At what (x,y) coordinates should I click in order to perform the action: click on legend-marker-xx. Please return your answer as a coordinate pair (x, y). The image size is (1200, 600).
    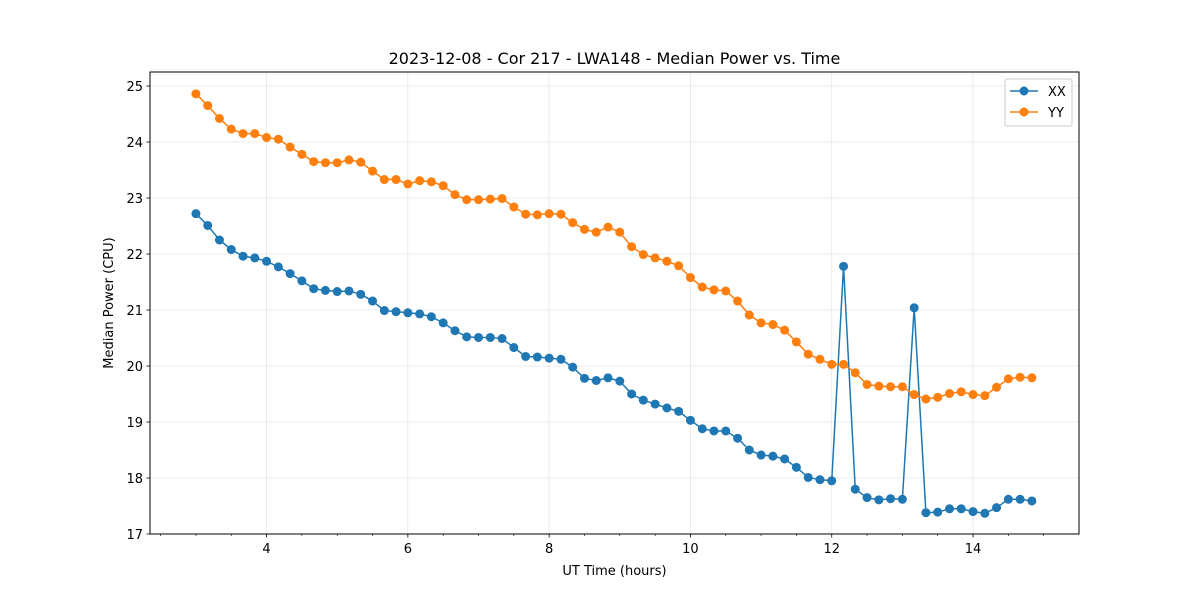
    Looking at the image, I should click on (1024, 91).